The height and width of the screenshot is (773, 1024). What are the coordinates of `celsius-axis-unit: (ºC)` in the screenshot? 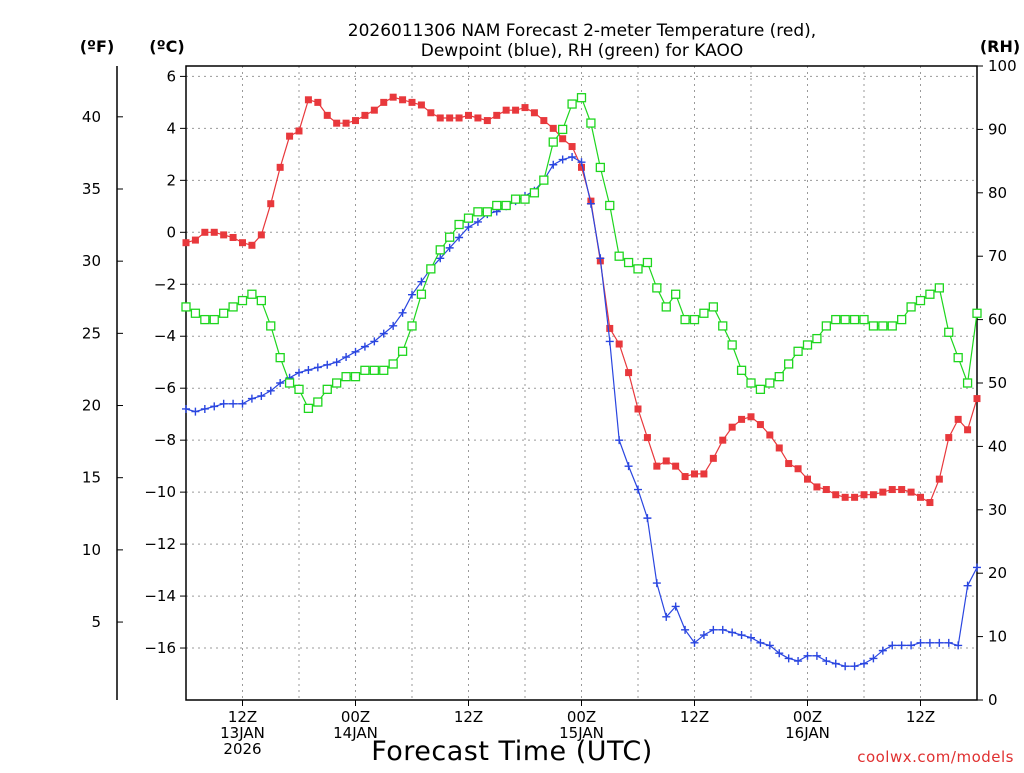 It's located at (166, 46).